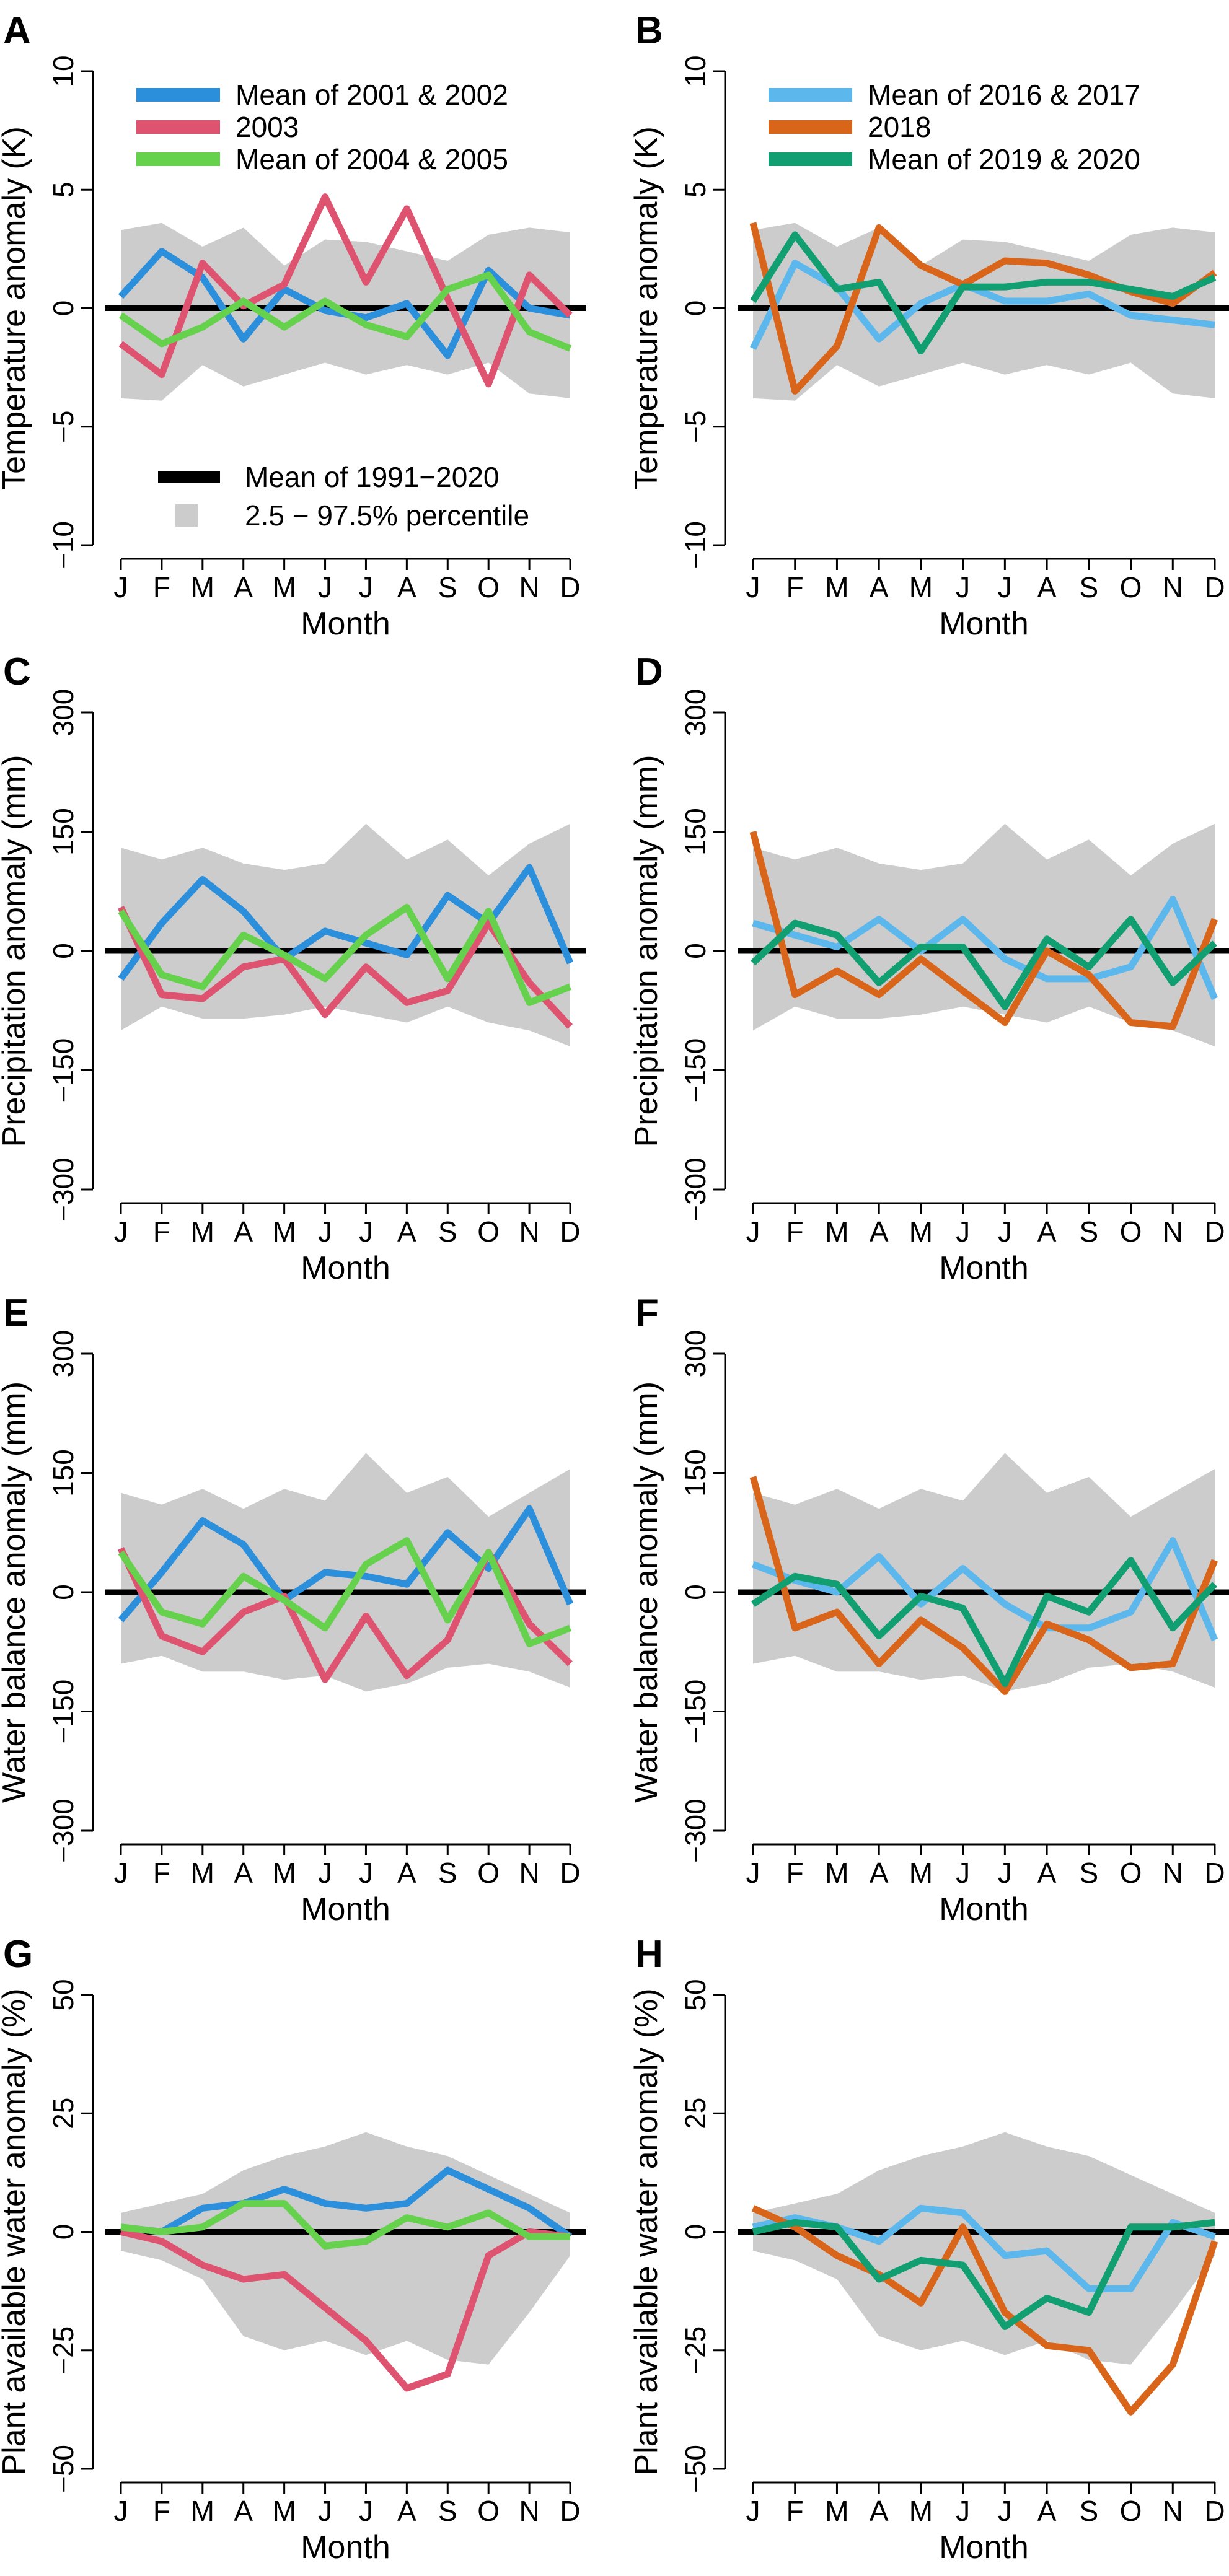  Describe the element at coordinates (1004, 159) in the screenshot. I see `legend-label-2: Mean of 2019 & 2020` at that location.